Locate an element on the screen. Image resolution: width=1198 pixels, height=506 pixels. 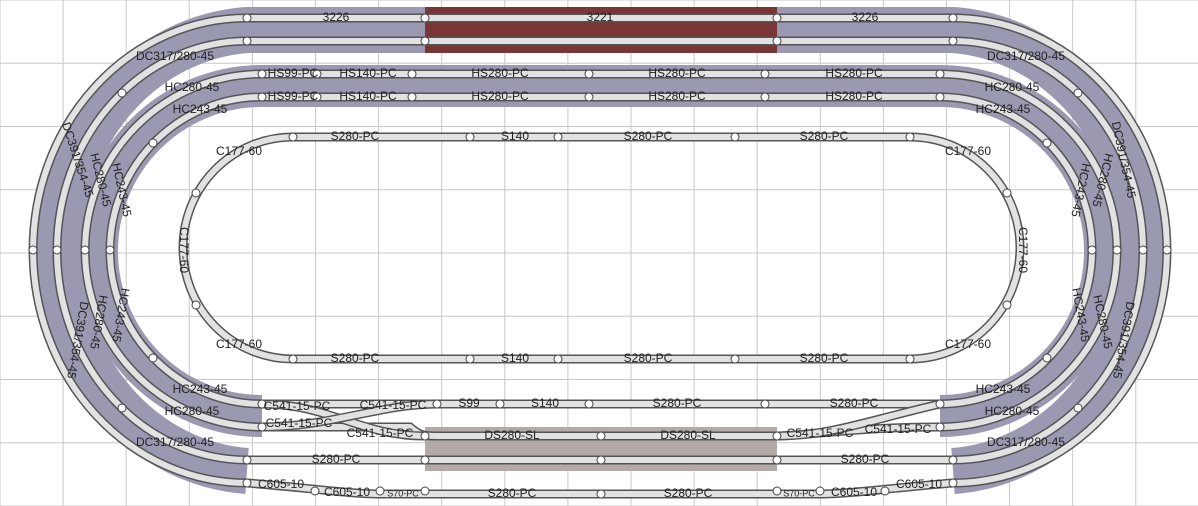
track-label: 3226 is located at coordinates (865, 17).